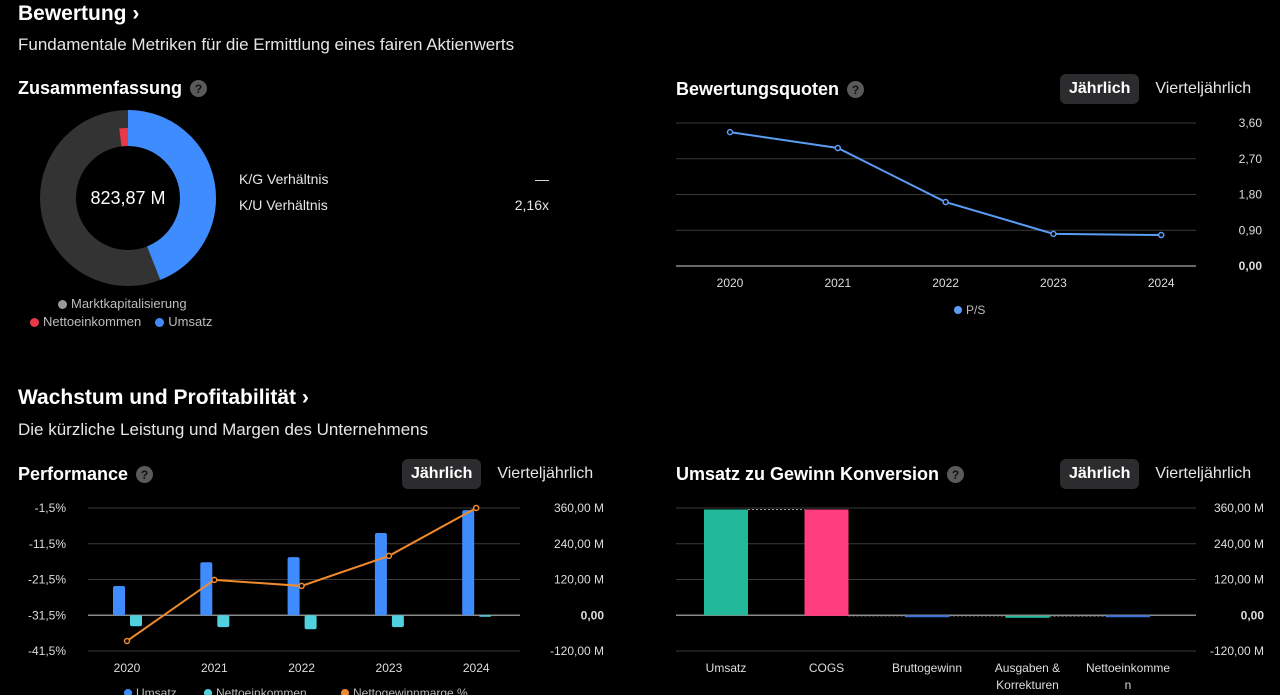 Image resolution: width=1280 pixels, height=695 pixels. Describe the element at coordinates (758, 89) in the screenshot. I see `ratios-title: Bewertungsquoten` at that location.